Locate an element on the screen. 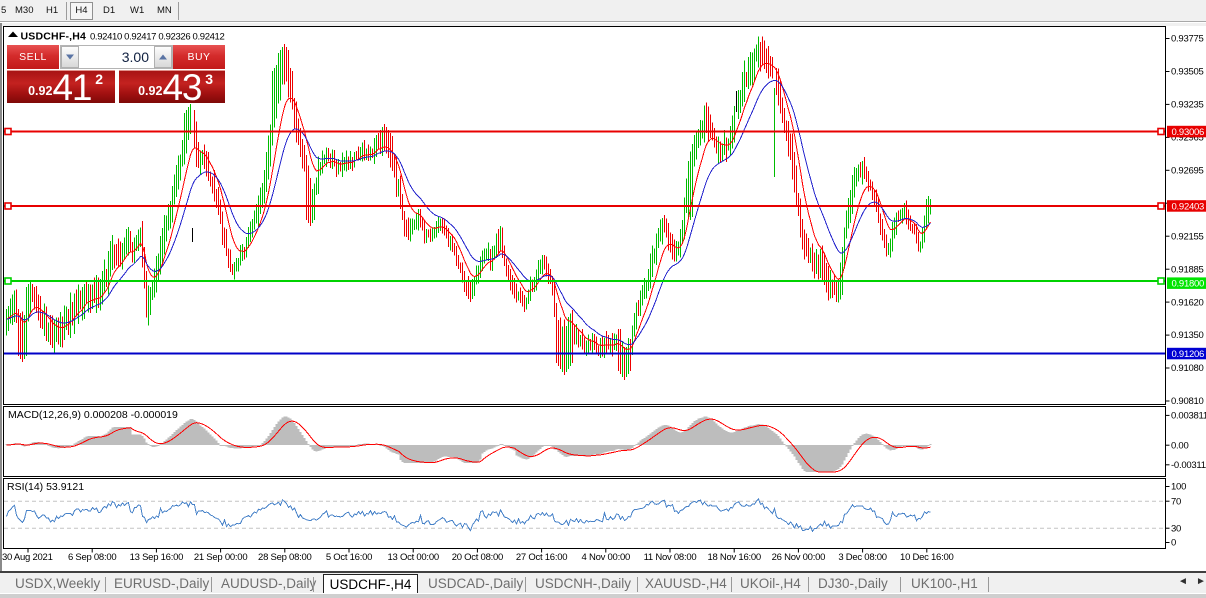 This screenshot has height=598, width=1206. svg-text:MACD(12,26,9) 0.000208 -0.0000: MACD(12,26,9) 0.000208 -0.000019 is located at coordinates (93, 415).